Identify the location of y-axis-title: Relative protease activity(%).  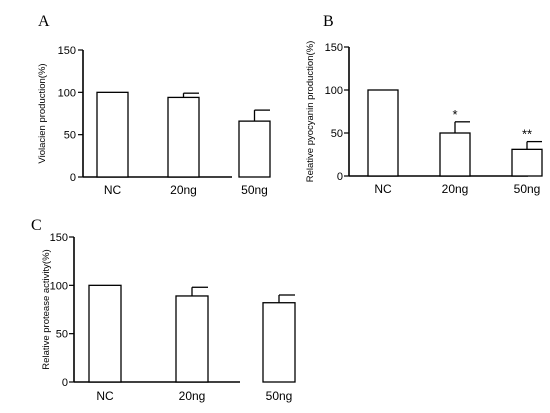
(46, 309).